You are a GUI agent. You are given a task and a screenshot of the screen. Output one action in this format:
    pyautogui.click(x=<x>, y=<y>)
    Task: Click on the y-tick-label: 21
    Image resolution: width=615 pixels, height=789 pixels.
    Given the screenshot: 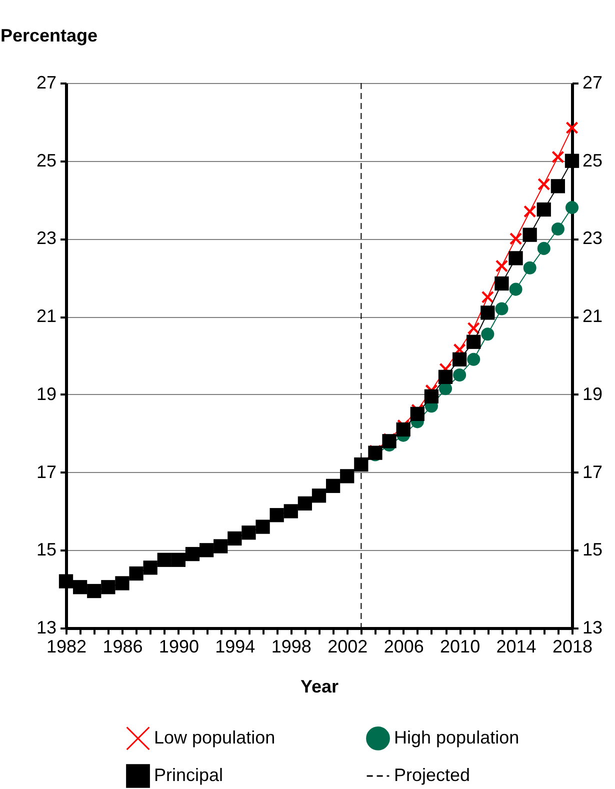 What is the action you would take?
    pyautogui.click(x=46, y=316)
    